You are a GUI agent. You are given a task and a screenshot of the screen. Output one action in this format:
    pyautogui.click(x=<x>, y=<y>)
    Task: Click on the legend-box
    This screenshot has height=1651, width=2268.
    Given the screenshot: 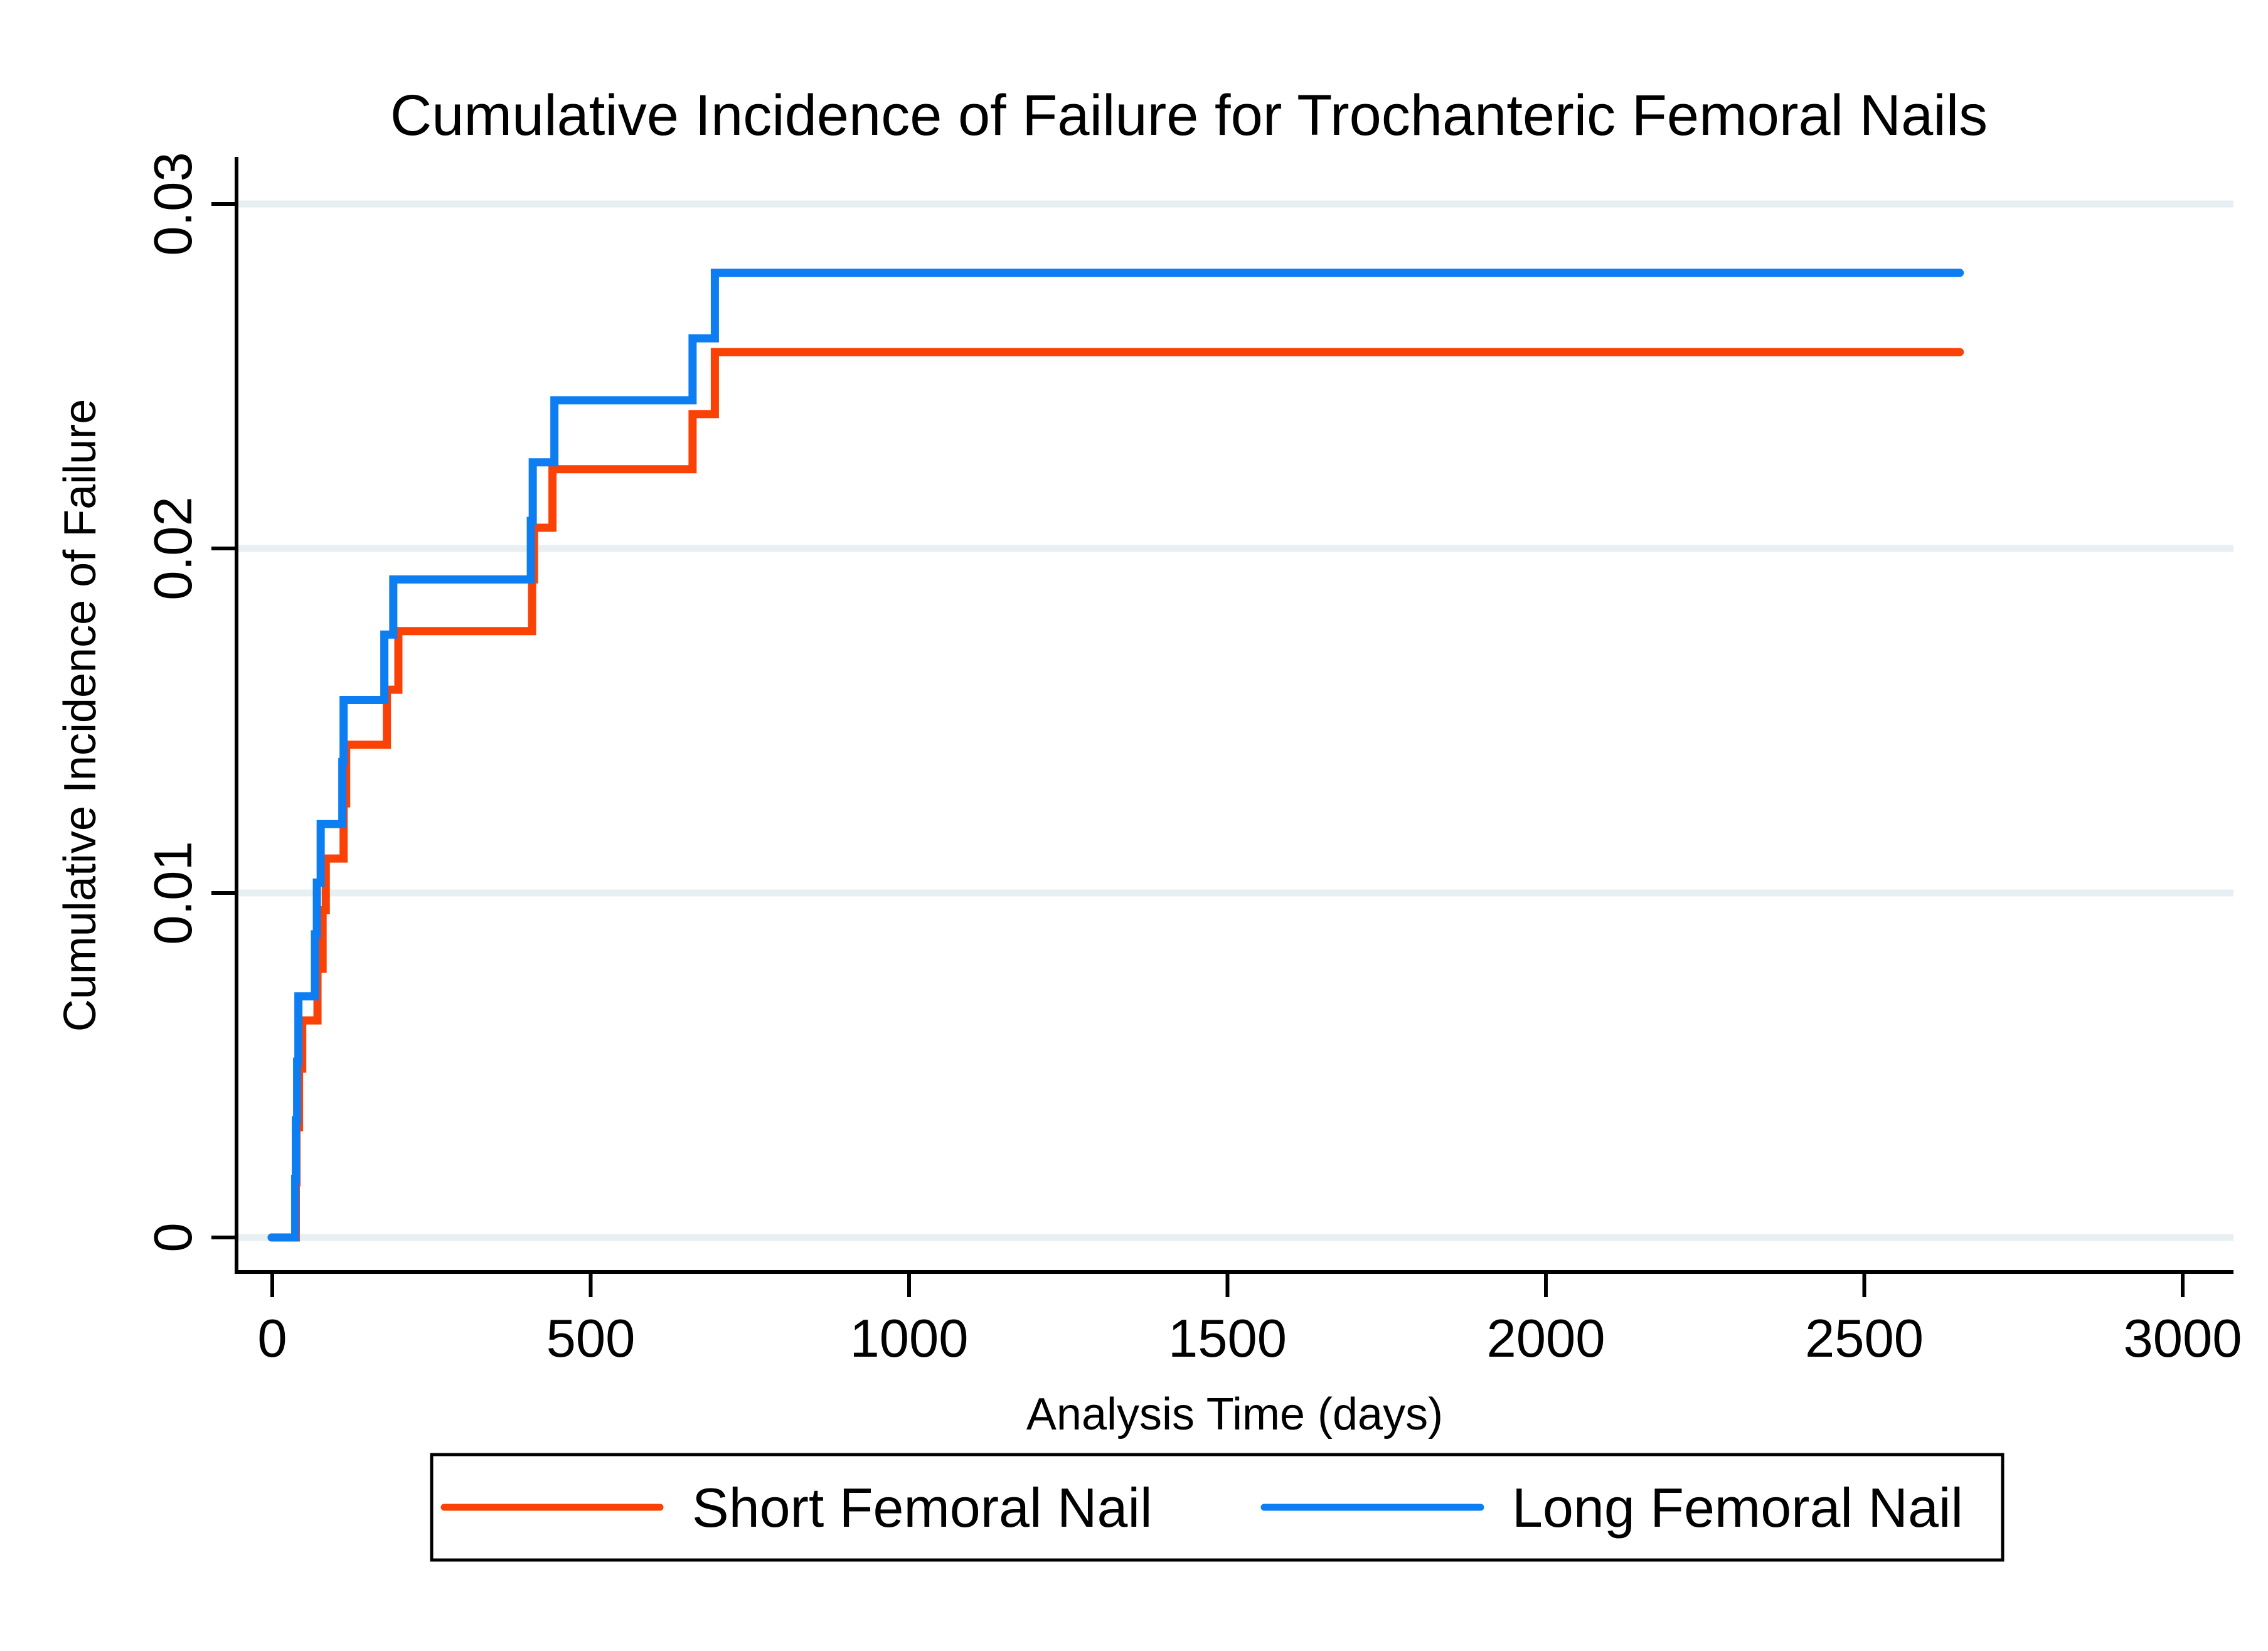 What is the action you would take?
    pyautogui.click(x=1217, y=1507)
    